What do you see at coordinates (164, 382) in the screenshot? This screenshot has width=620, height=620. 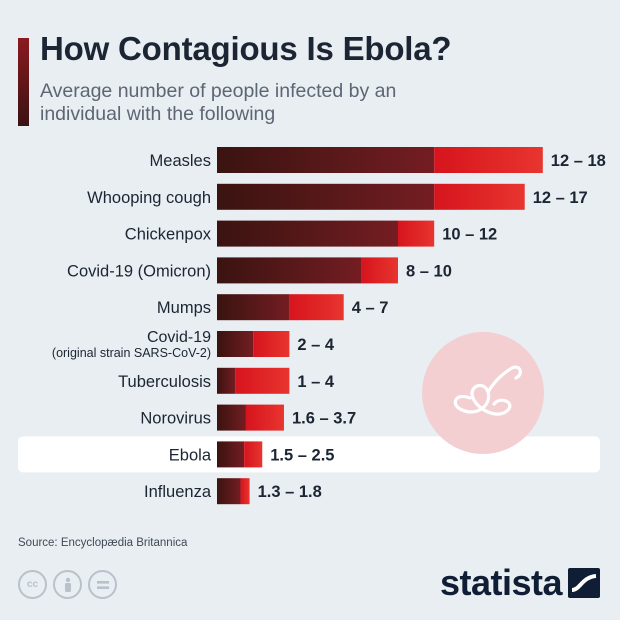 I see `category-label: Tuberculosis` at bounding box center [164, 382].